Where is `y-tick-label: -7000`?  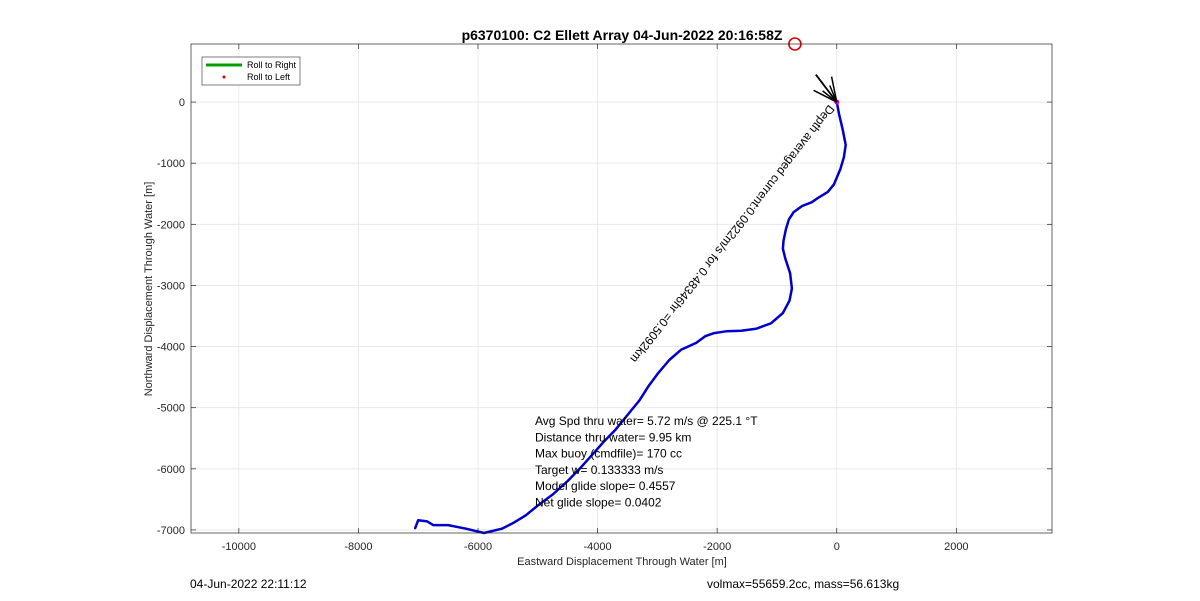
y-tick-label: -7000 is located at coordinates (171, 531).